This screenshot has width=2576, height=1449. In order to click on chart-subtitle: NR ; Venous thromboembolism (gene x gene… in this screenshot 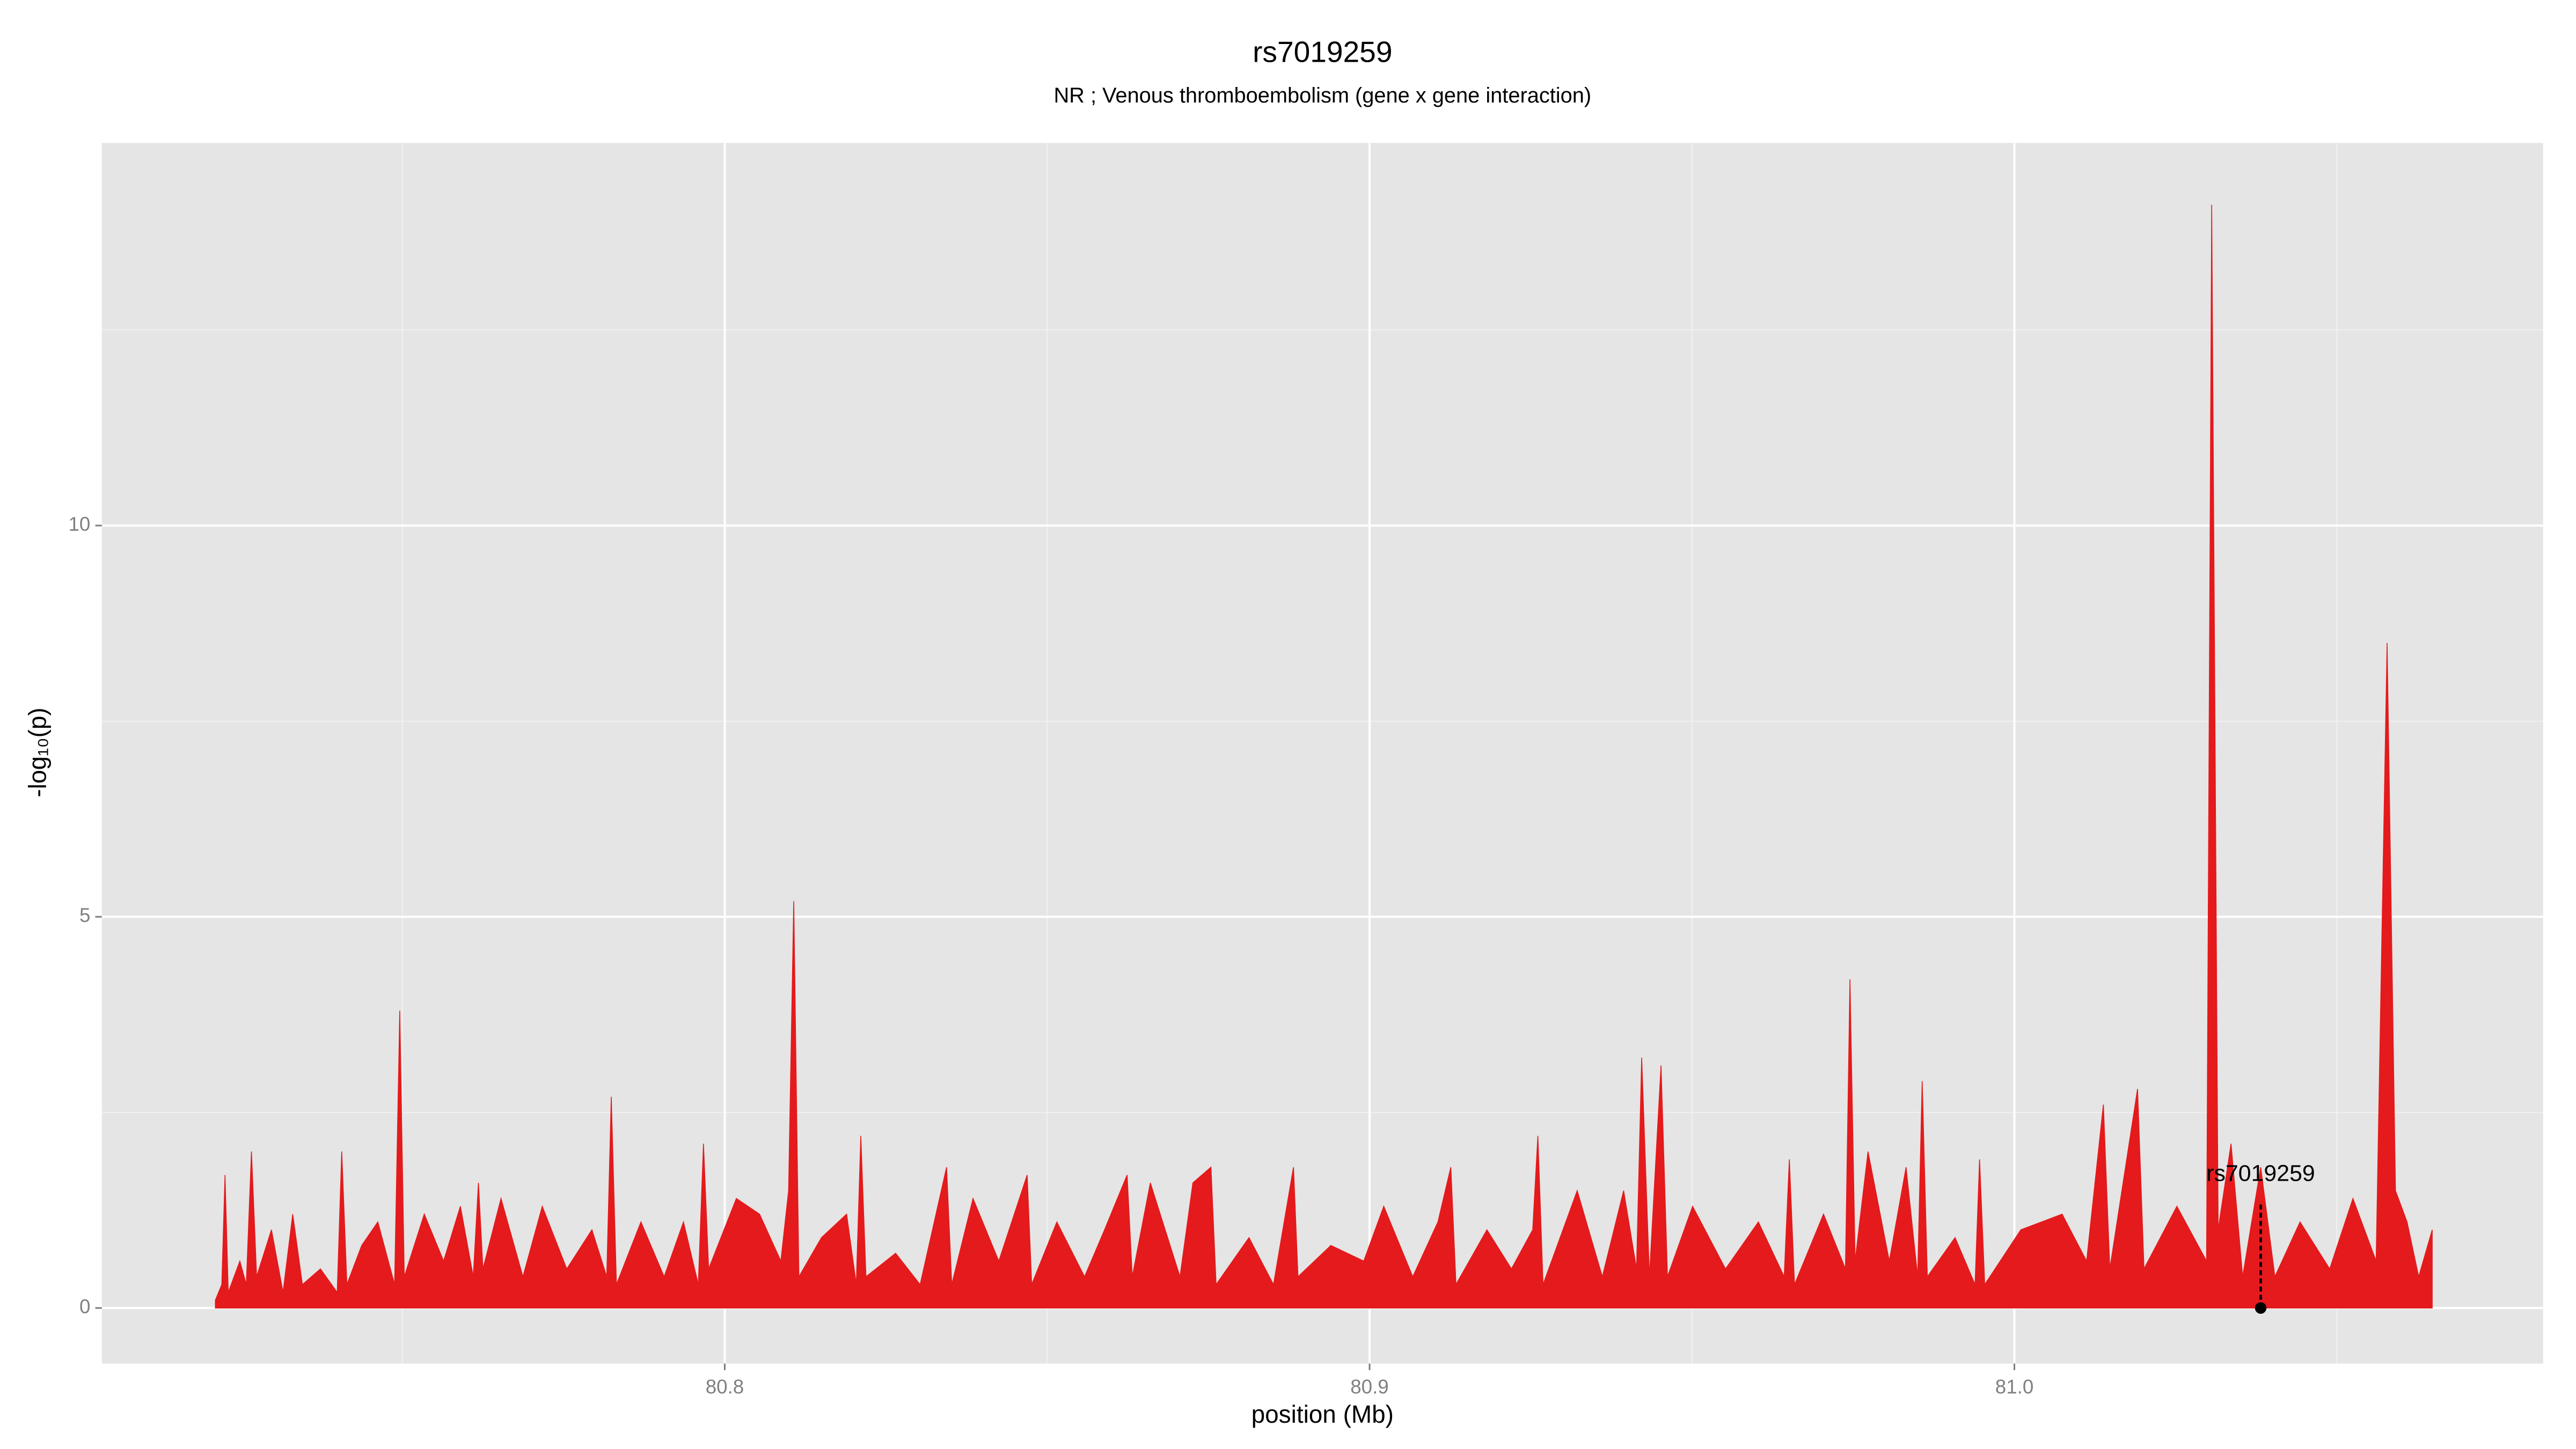, I will do `click(1322, 95)`.